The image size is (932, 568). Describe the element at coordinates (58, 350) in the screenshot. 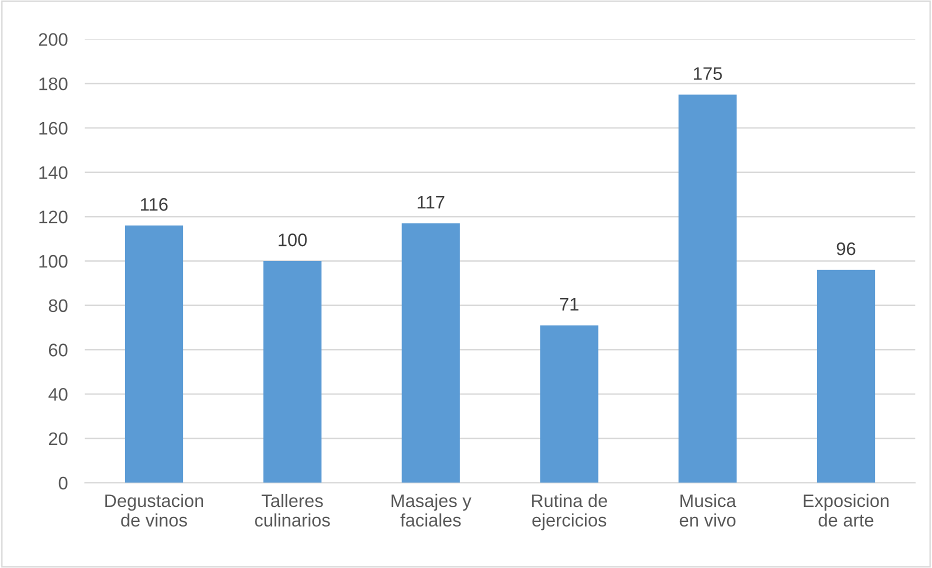

I see `y-tick-label: 60` at that location.